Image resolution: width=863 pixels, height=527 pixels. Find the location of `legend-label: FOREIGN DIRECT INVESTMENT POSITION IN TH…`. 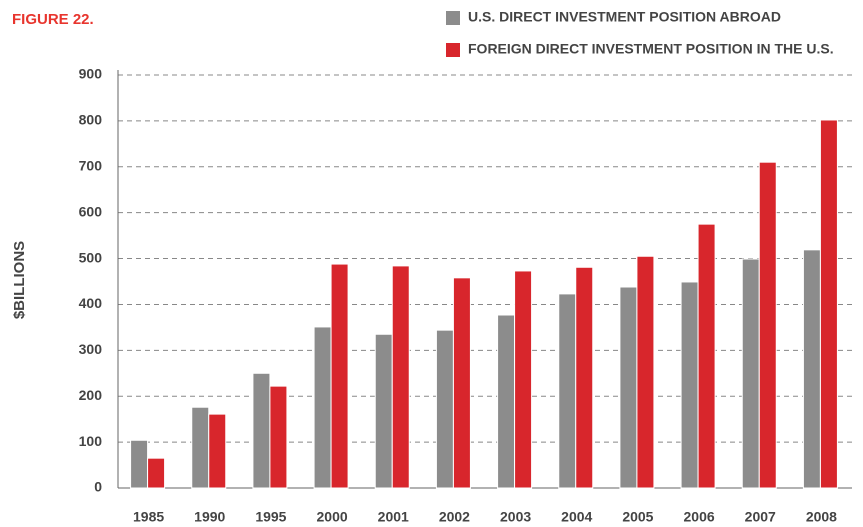

legend-label: FOREIGN DIRECT INVESTMENT POSITION IN TH… is located at coordinates (651, 49).